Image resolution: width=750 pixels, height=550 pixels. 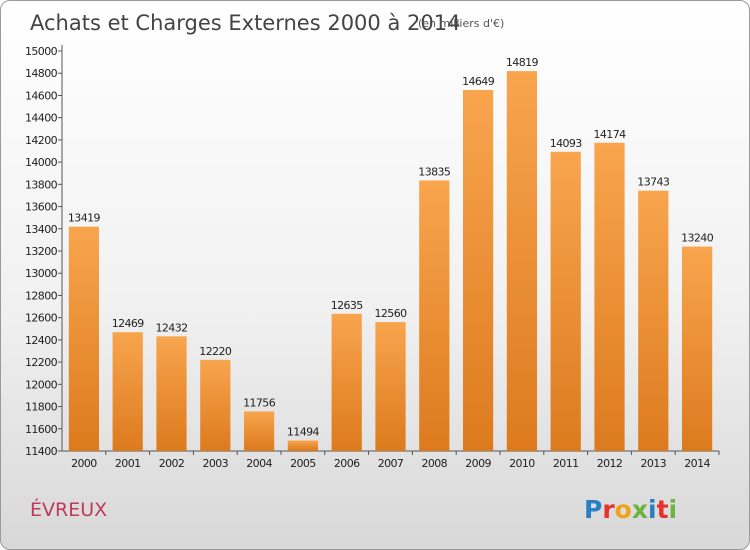 What do you see at coordinates (41, 318) in the screenshot?
I see `y-tick-label: 12600` at bounding box center [41, 318].